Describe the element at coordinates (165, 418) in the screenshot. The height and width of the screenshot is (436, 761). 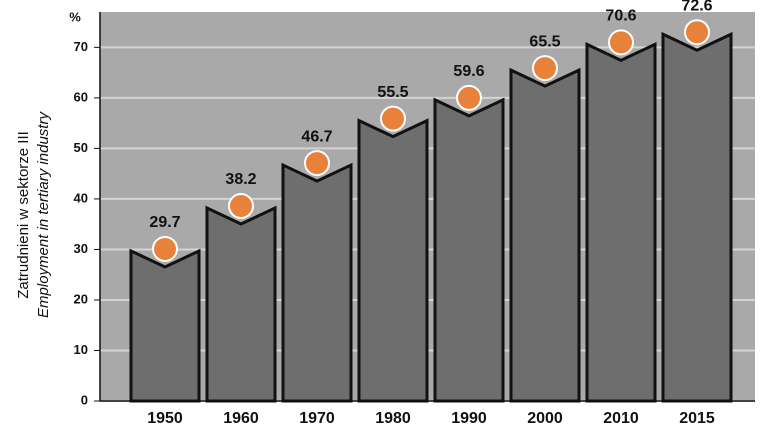
I see `x-tick-label: 1950` at that location.